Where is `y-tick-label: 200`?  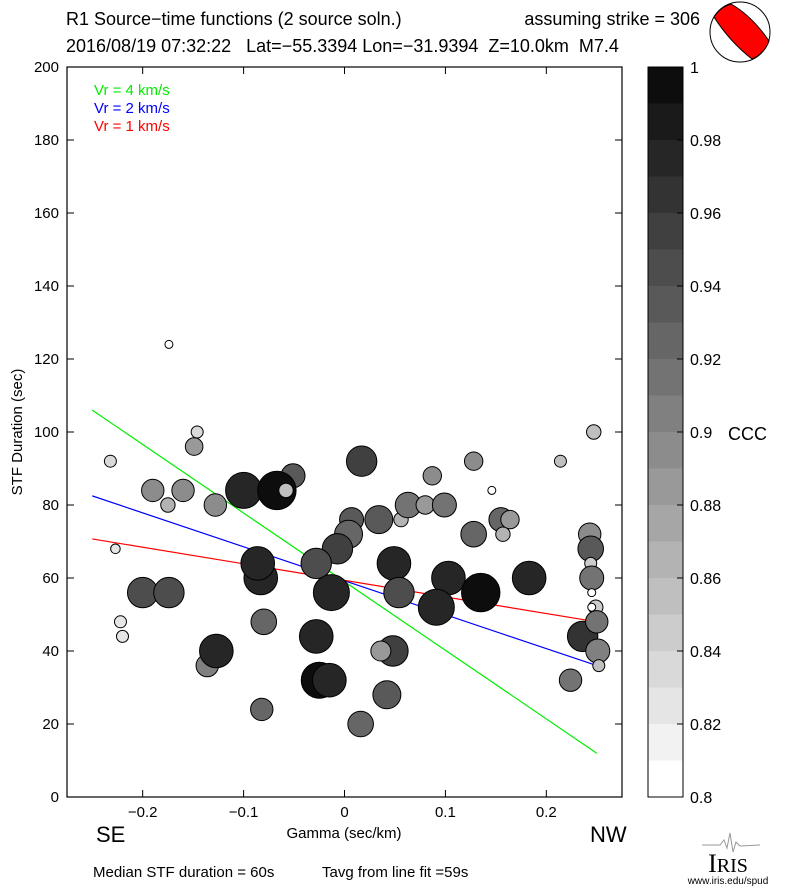
y-tick-label: 200 is located at coordinates (46, 67).